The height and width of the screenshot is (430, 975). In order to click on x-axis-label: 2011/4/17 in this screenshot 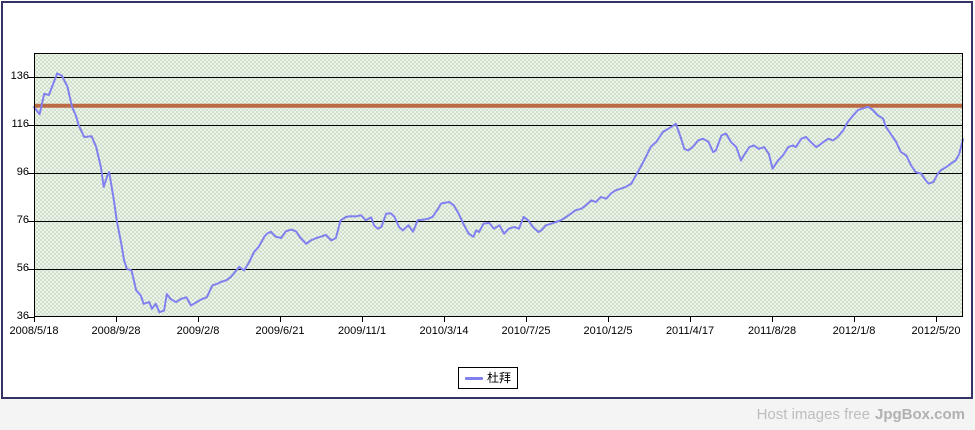, I will do `click(690, 331)`.